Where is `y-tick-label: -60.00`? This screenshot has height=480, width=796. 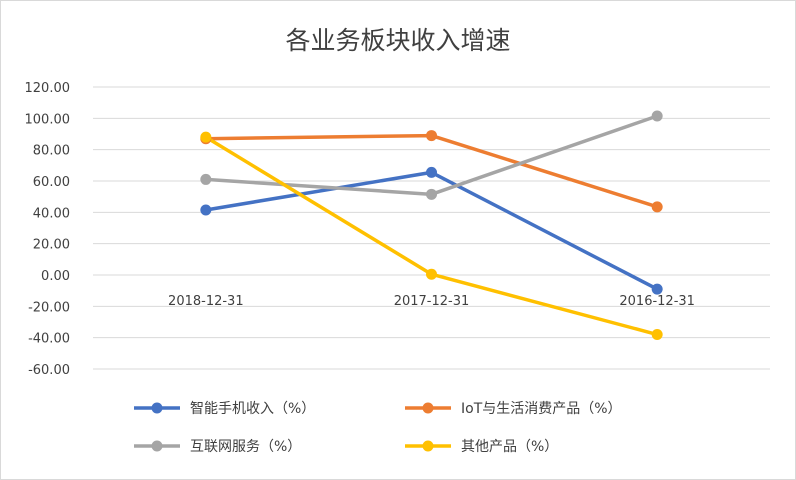 y-tick-label: -60.00 is located at coordinates (49, 370).